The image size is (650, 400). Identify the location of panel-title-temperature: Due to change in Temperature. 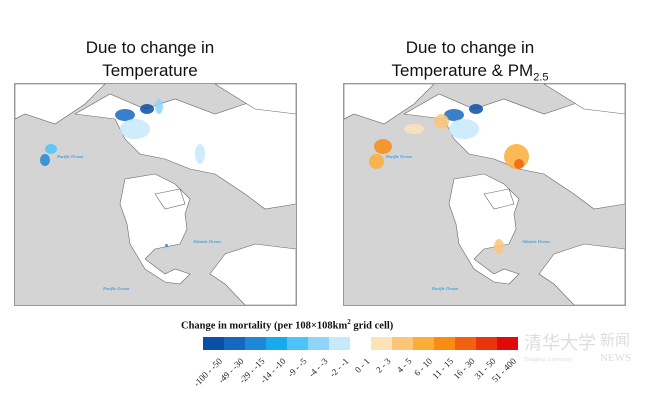
(150, 59).